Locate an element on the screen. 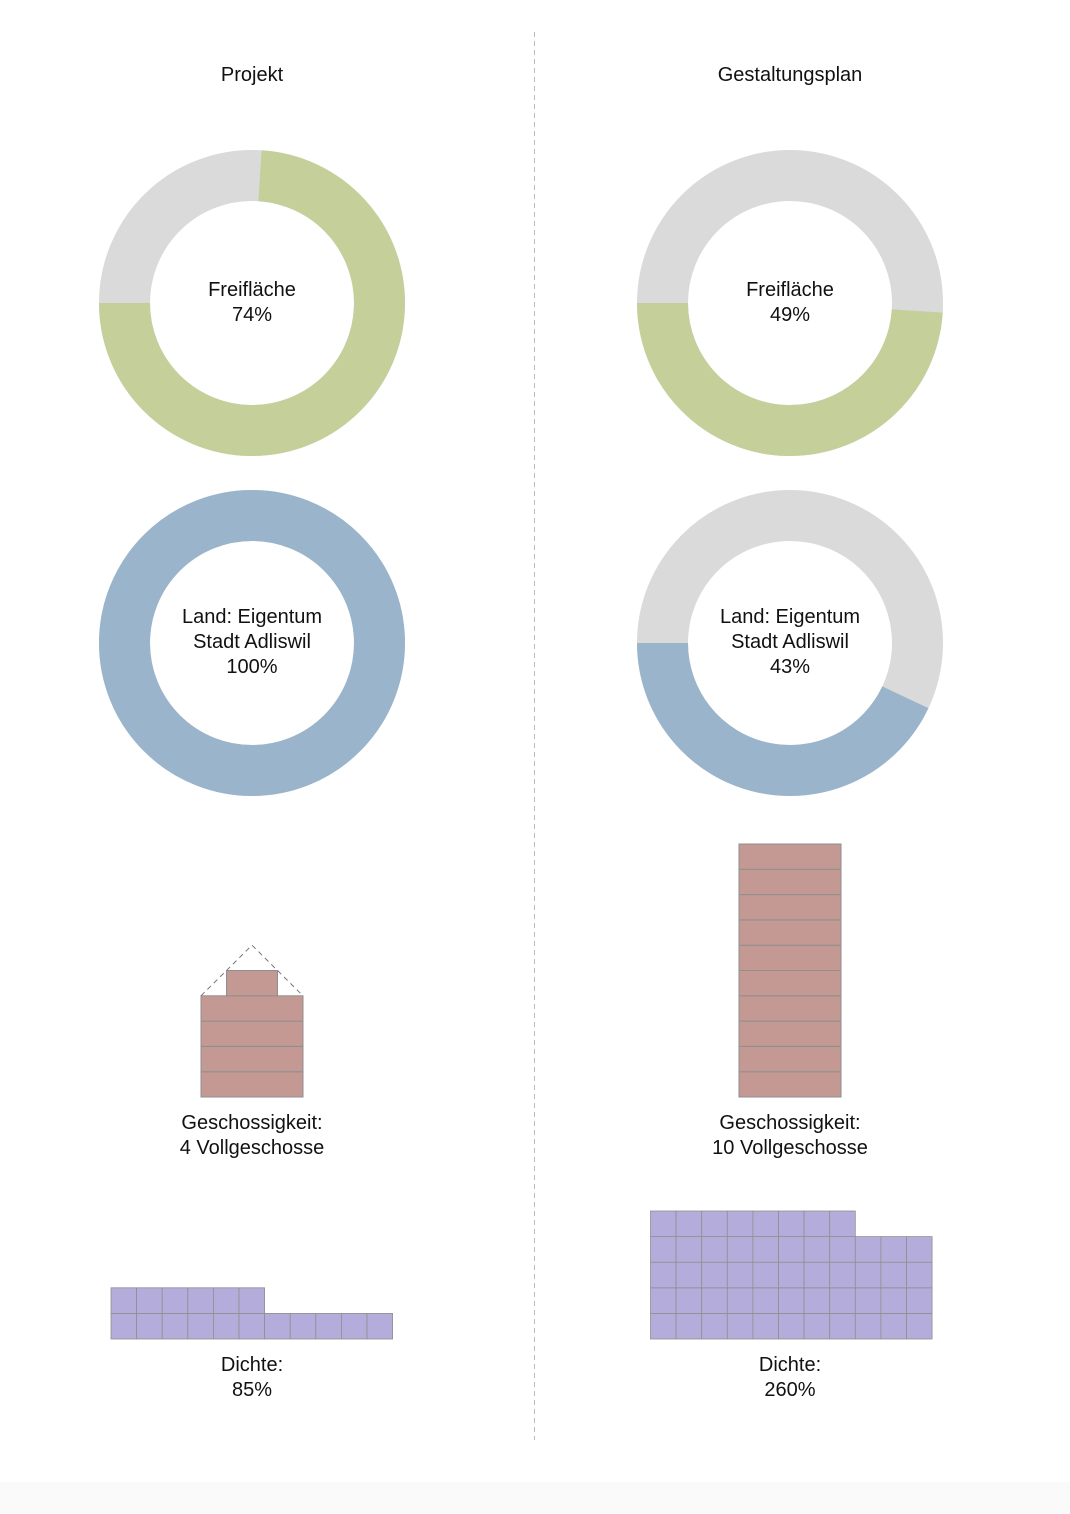 The width and height of the screenshot is (1070, 1514). donut-segment-freiflaeche-left is located at coordinates (252, 303).